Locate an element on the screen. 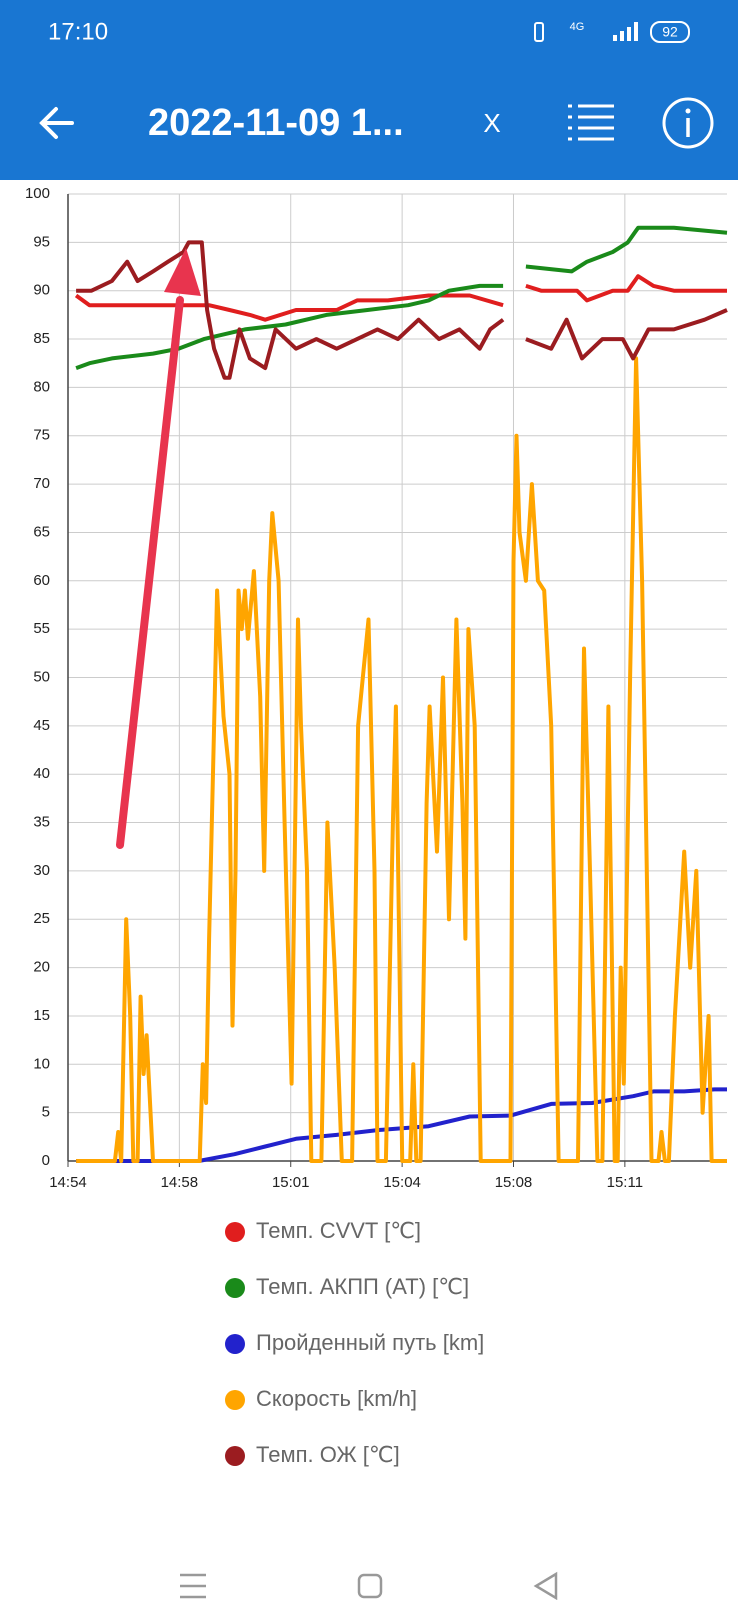 The height and width of the screenshot is (1600, 738). x-tick-label: 14:58 is located at coordinates (180, 1182).